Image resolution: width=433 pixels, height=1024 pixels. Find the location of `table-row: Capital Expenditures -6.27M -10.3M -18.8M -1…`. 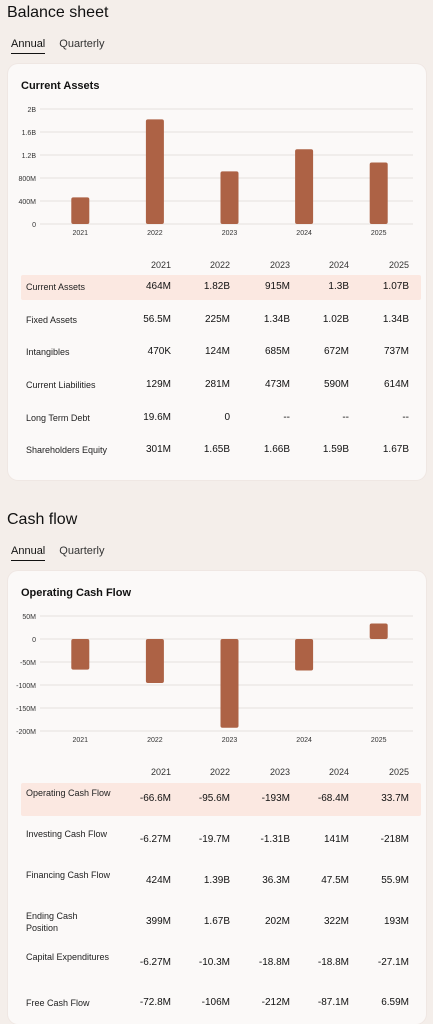

table-row: Capital Expenditures -6.27M -10.3M -18.8M -1… is located at coordinates (221, 962).